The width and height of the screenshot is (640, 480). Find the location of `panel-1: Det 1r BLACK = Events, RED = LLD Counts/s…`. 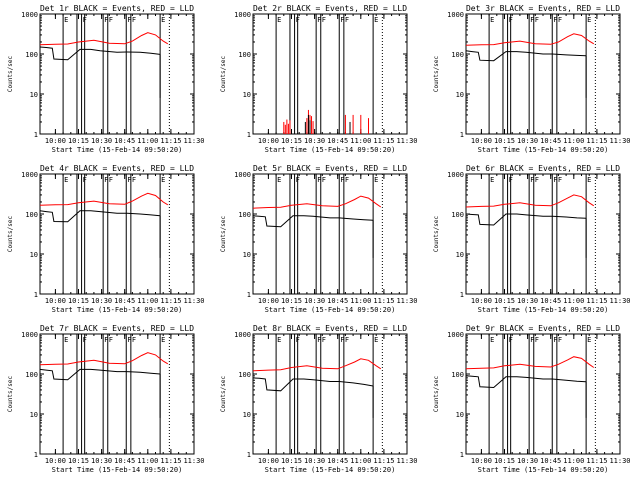

panel-1: Det 1r BLACK = Events, RED = LLD Counts/s… is located at coordinates (106, 79).